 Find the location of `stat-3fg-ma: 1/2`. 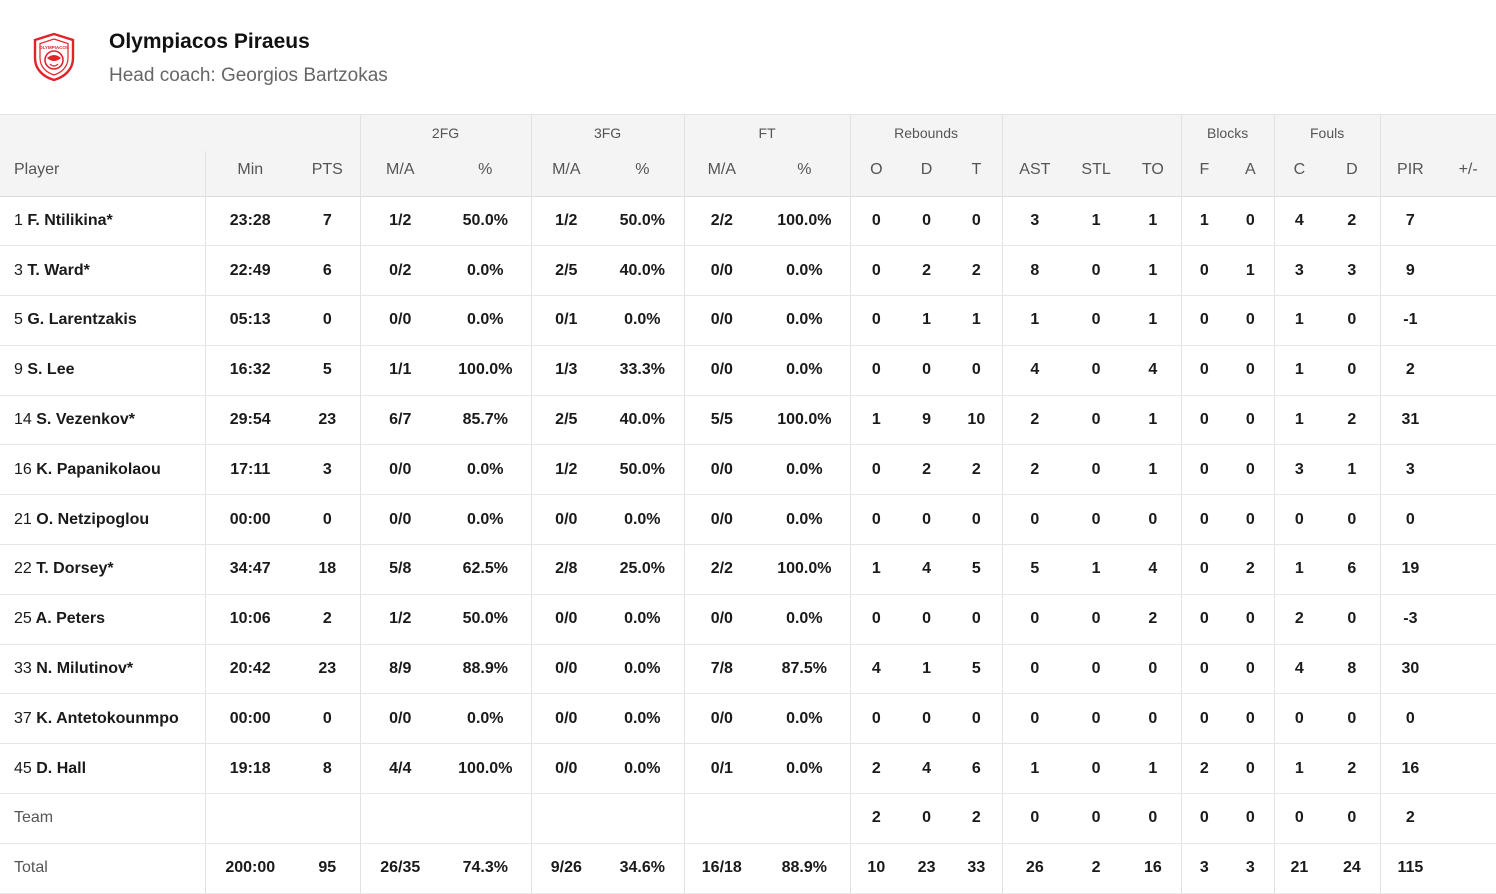

stat-3fg-ma: 1/2 is located at coordinates (566, 221).